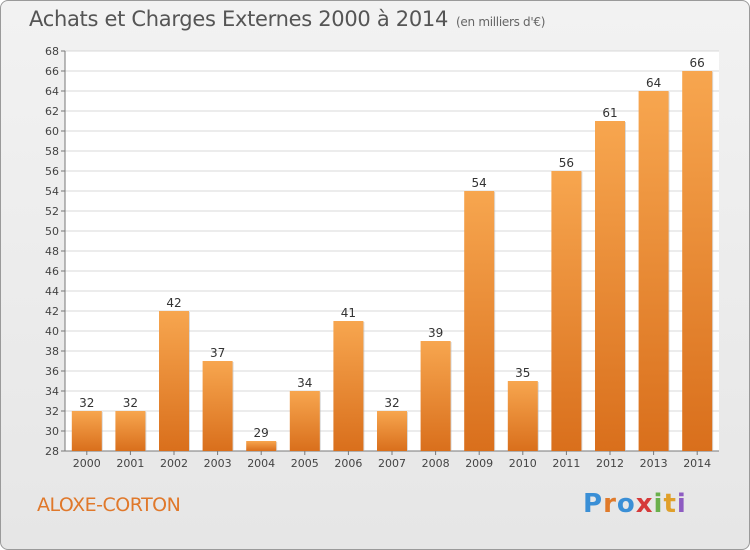 This screenshot has height=550, width=750. I want to click on x-tick-label: 2013, so click(654, 463).